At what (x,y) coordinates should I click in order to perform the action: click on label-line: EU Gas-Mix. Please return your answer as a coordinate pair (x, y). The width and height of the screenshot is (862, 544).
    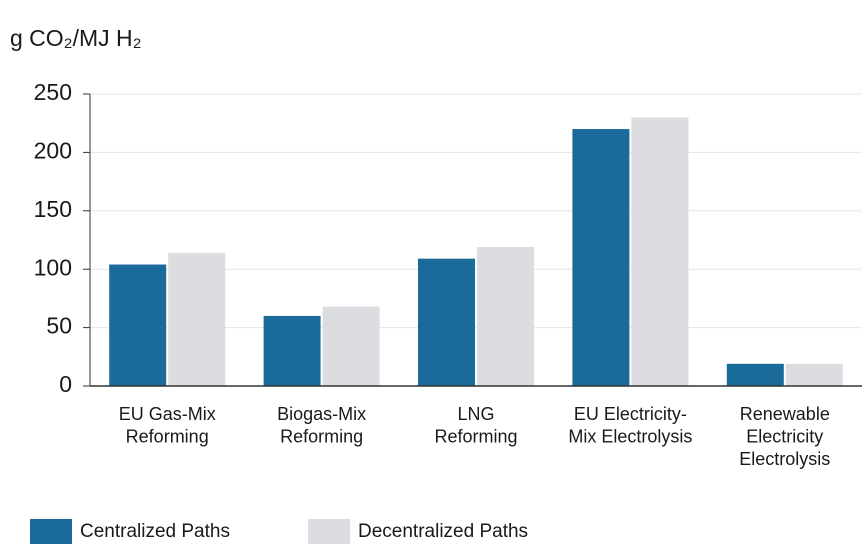
    Looking at the image, I should click on (167, 414).